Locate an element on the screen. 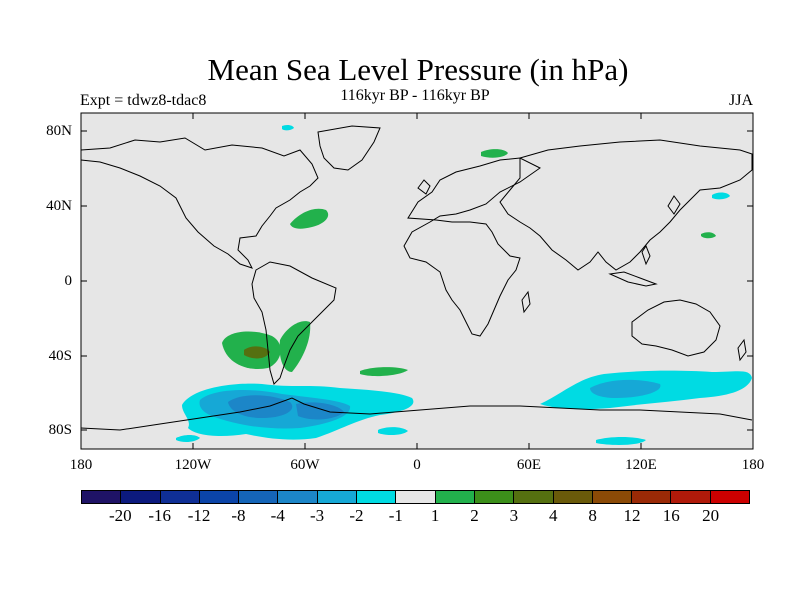 Image resolution: width=800 pixels, height=600 pixels. plot-title: Mean Sea Level Pressure (in hPa) is located at coordinates (418, 69).